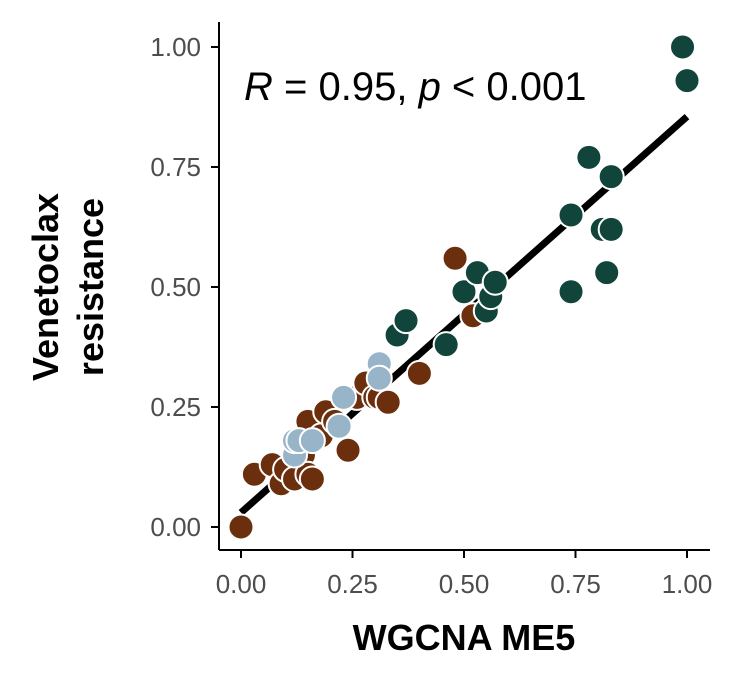 The image size is (734, 684). What do you see at coordinates (514, 87) in the screenshot?
I see `p-value: < 0.001` at bounding box center [514, 87].